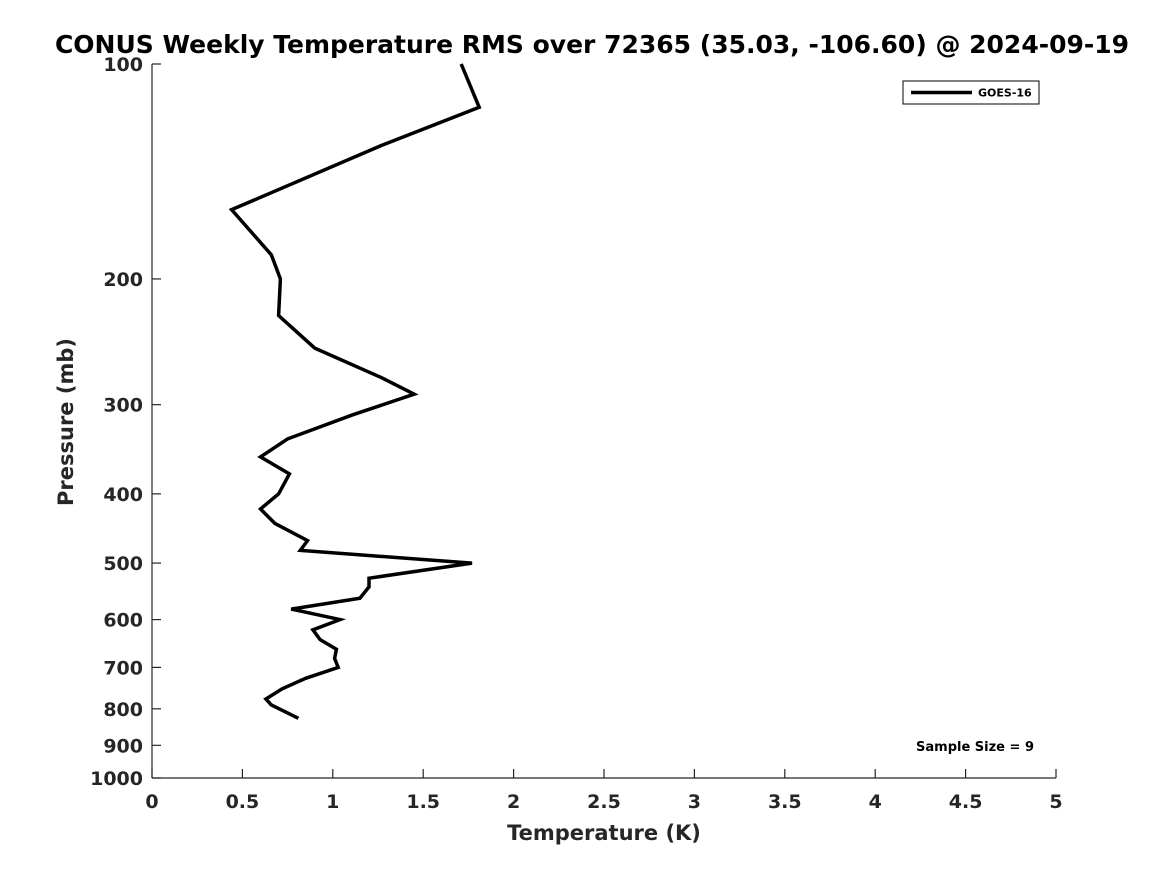  What do you see at coordinates (785, 802) in the screenshot?
I see `x-tick-label: 3.5` at bounding box center [785, 802].